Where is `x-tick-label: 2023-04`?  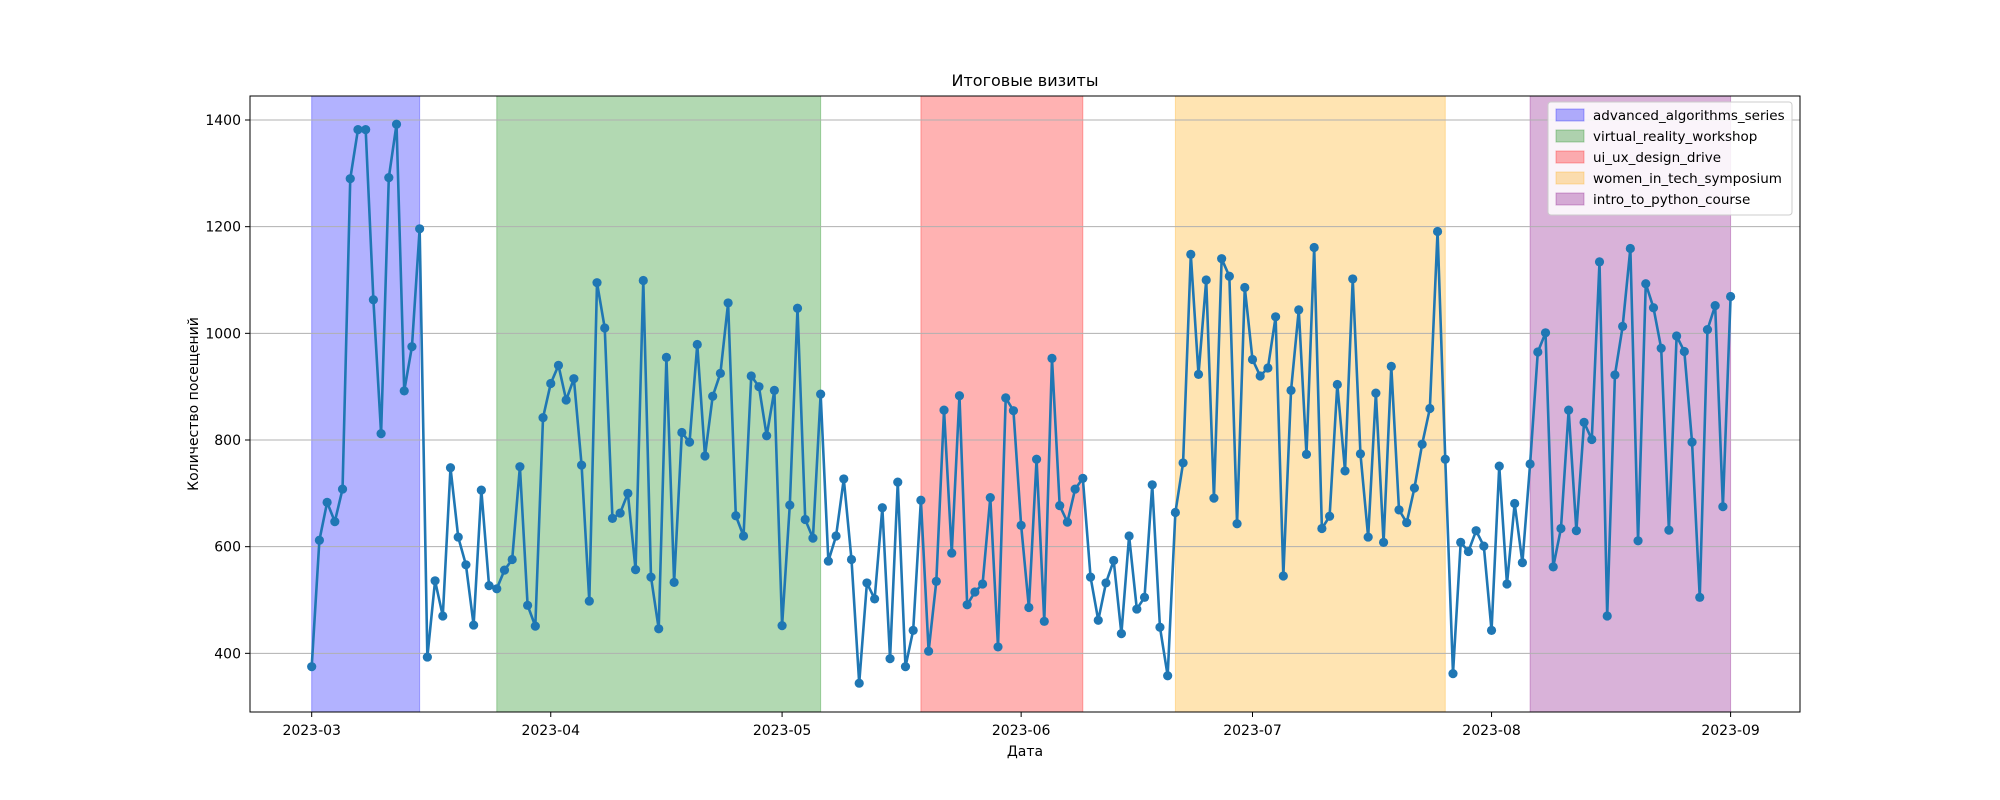 x-tick-label: 2023-04 is located at coordinates (550, 731).